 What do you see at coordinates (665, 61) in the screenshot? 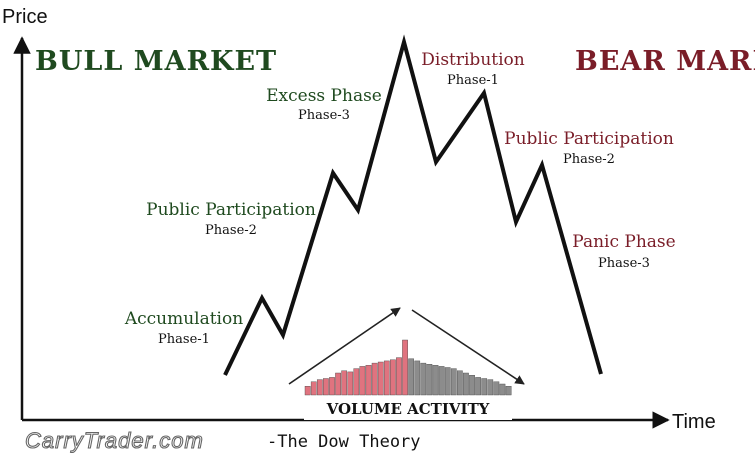
I see `bear-market-title: BEAR MARKET` at bounding box center [665, 61].